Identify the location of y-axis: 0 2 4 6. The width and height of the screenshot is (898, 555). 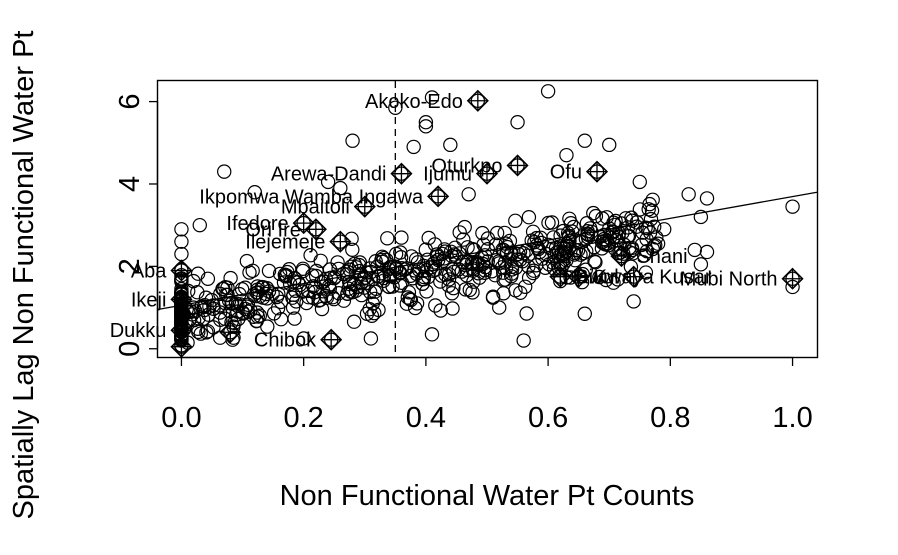
(136, 225).